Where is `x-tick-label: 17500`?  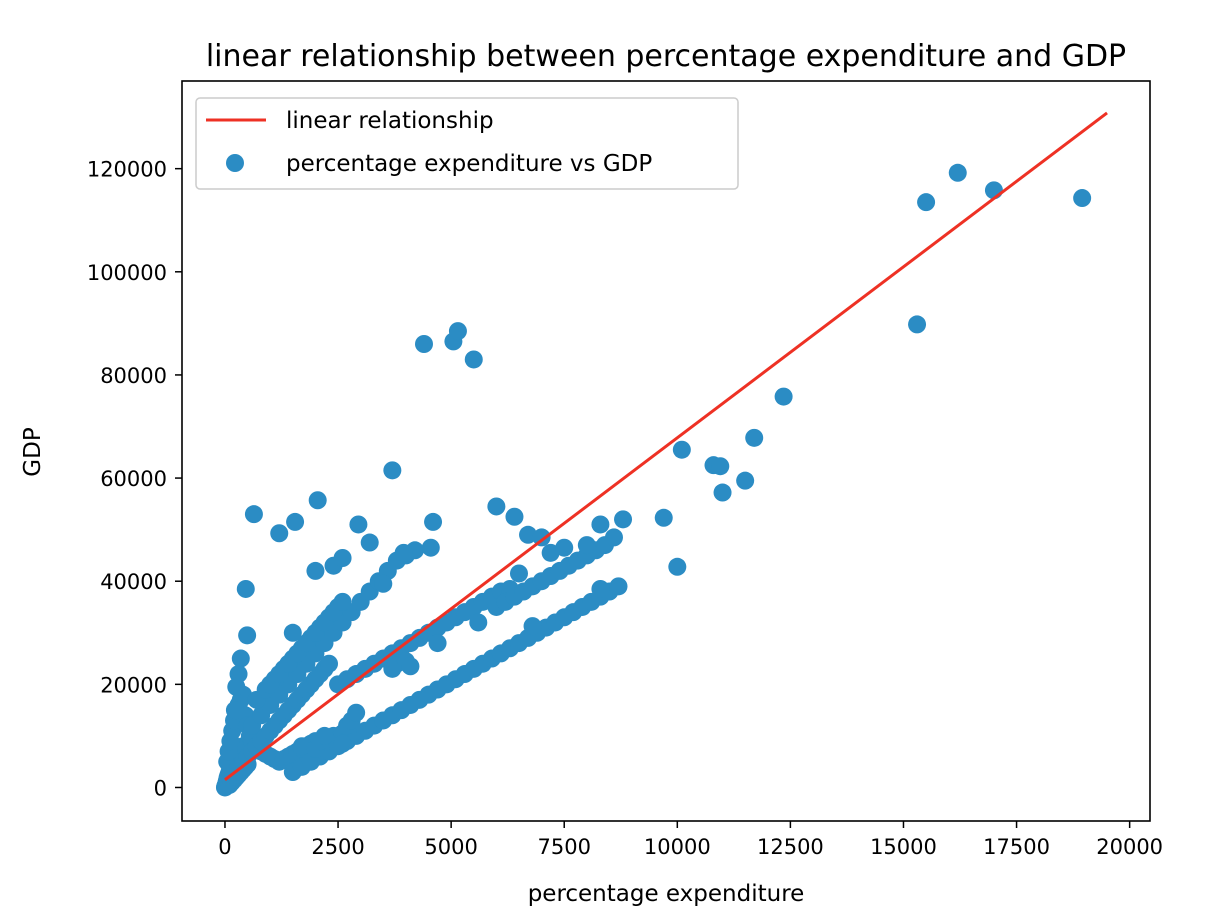 x-tick-label: 17500 is located at coordinates (1016, 847).